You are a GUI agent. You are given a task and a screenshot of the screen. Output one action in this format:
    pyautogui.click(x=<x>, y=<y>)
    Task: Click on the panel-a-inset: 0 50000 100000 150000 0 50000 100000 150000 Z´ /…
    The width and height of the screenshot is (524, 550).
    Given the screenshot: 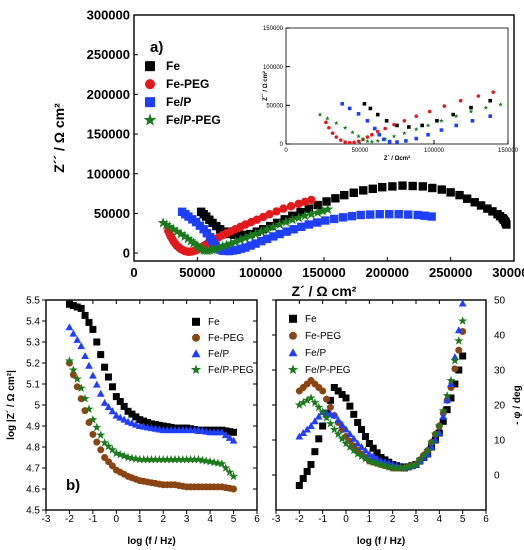 What is the action you would take?
    pyautogui.click(x=390, y=94)
    